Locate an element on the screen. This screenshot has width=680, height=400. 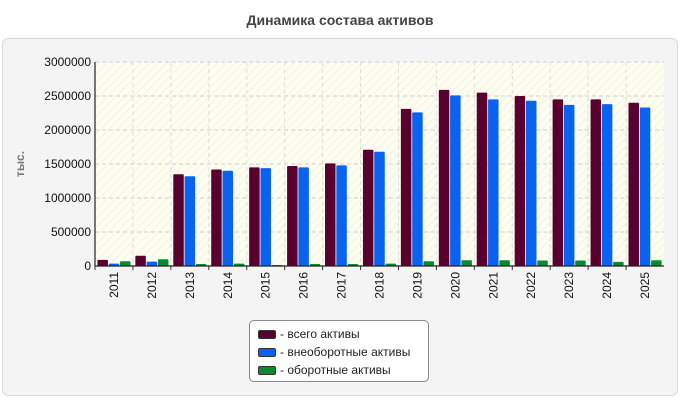
bar-total-2018 is located at coordinates (368, 207).